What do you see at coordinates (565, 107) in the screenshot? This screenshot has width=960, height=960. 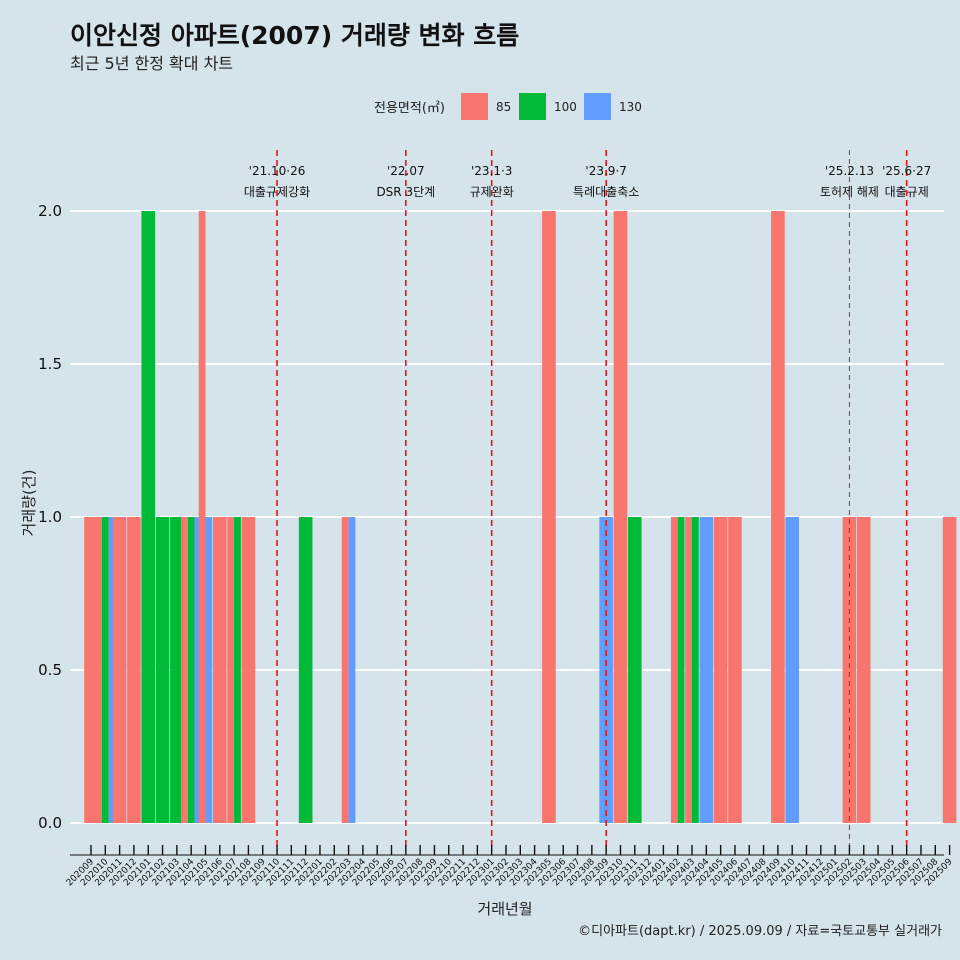 I see `legend-label-100: 100` at bounding box center [565, 107].